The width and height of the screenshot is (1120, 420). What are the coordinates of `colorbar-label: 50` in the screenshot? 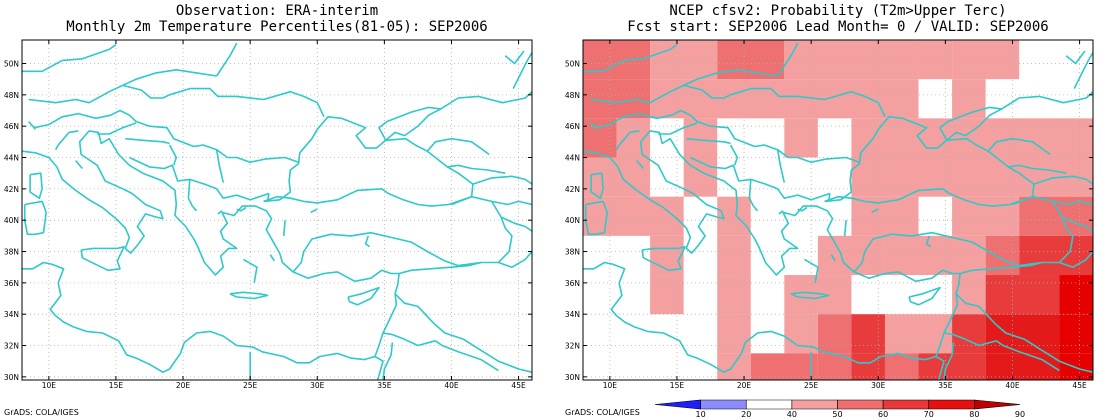 It's located at (837, 414).